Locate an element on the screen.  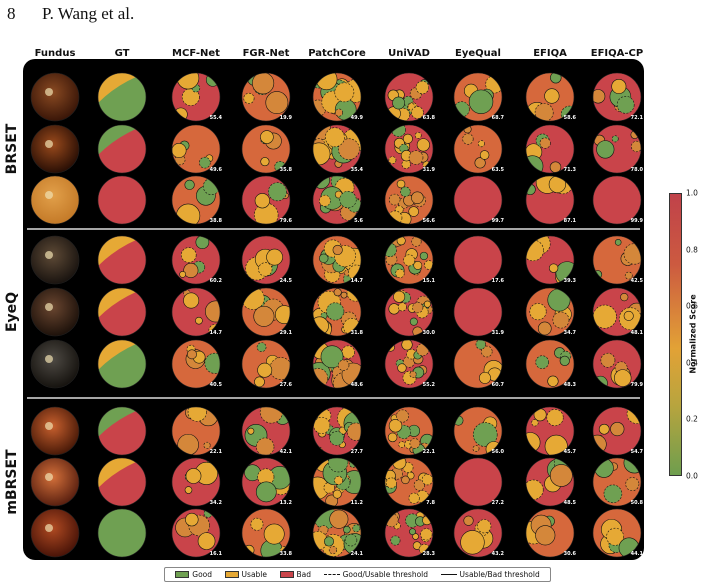
legend-bad-label: Bad is located at coordinates (304, 574).